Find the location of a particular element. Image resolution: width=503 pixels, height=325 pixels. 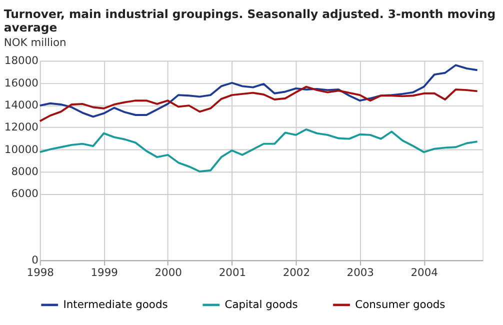

legend-label: Capital goods is located at coordinates (261, 304).